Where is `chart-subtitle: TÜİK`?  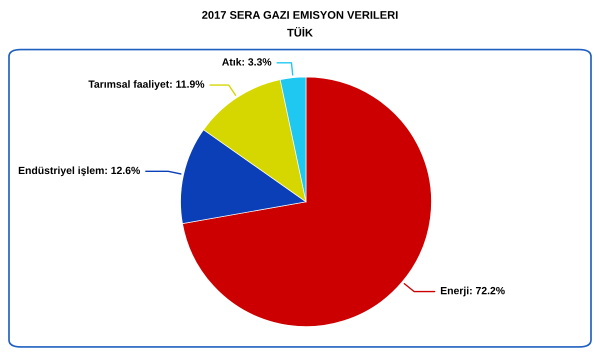 chart-subtitle: TÜİK is located at coordinates (300, 32).